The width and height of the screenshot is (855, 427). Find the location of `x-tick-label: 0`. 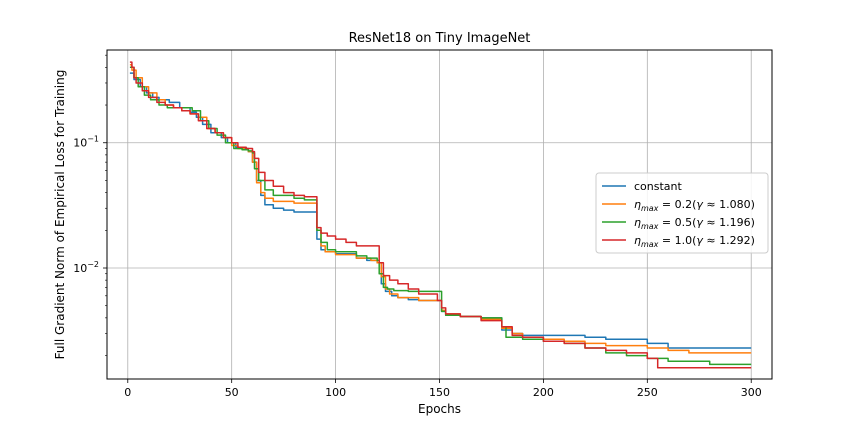

x-tick-label: 0 is located at coordinates (127, 392).